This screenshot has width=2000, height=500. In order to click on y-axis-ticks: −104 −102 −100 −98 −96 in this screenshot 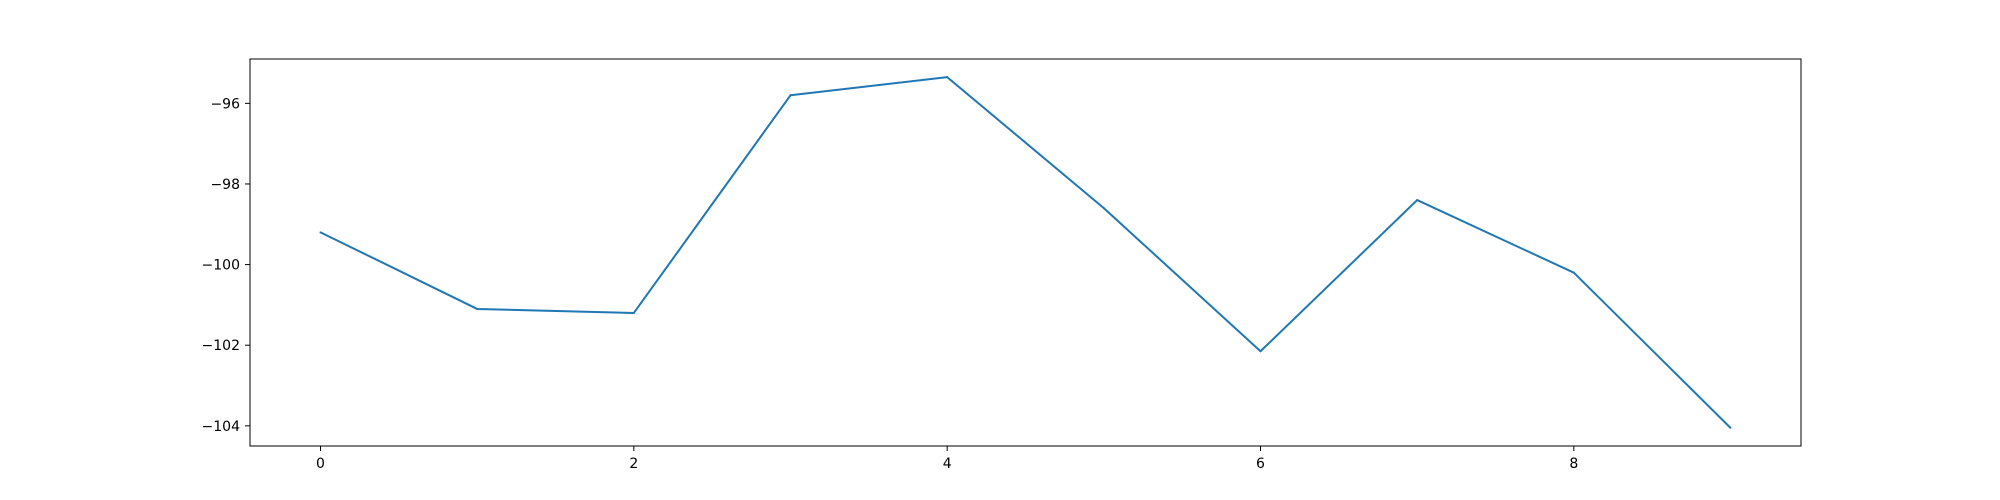, I will do `click(226, 265)`.